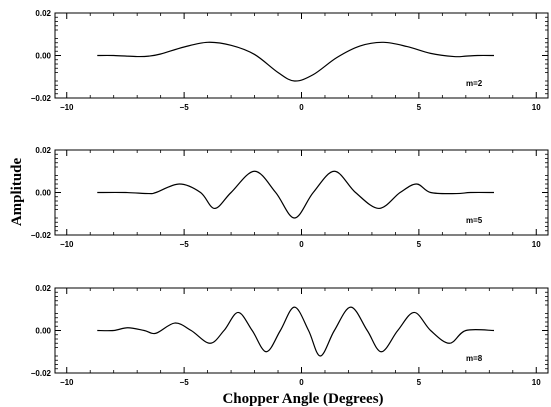  What do you see at coordinates (296, 331) in the screenshot?
I see `series-line-m=8` at bounding box center [296, 331].